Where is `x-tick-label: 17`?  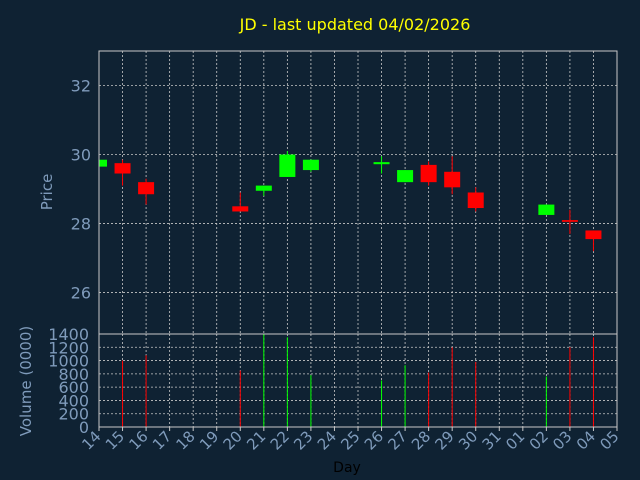 x-tick-label: 17 is located at coordinates (162, 440).